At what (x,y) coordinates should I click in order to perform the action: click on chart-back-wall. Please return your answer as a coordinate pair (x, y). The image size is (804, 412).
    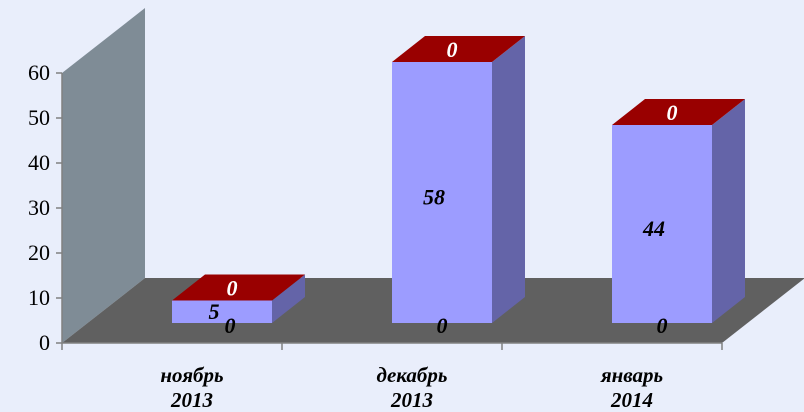
    Looking at the image, I should click on (103, 175).